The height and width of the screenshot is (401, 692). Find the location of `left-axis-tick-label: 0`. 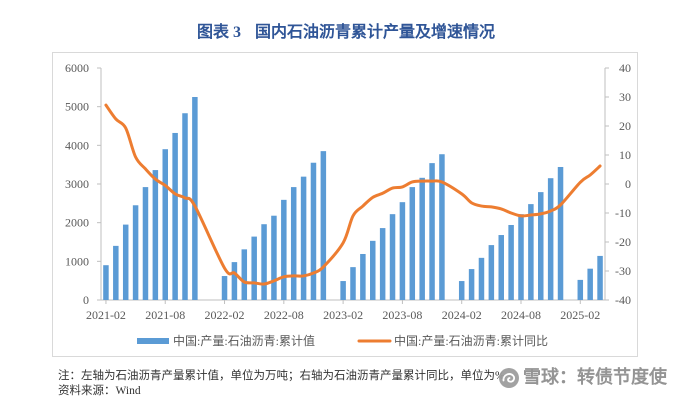

left-axis-tick-label: 0 is located at coordinates (86, 300).